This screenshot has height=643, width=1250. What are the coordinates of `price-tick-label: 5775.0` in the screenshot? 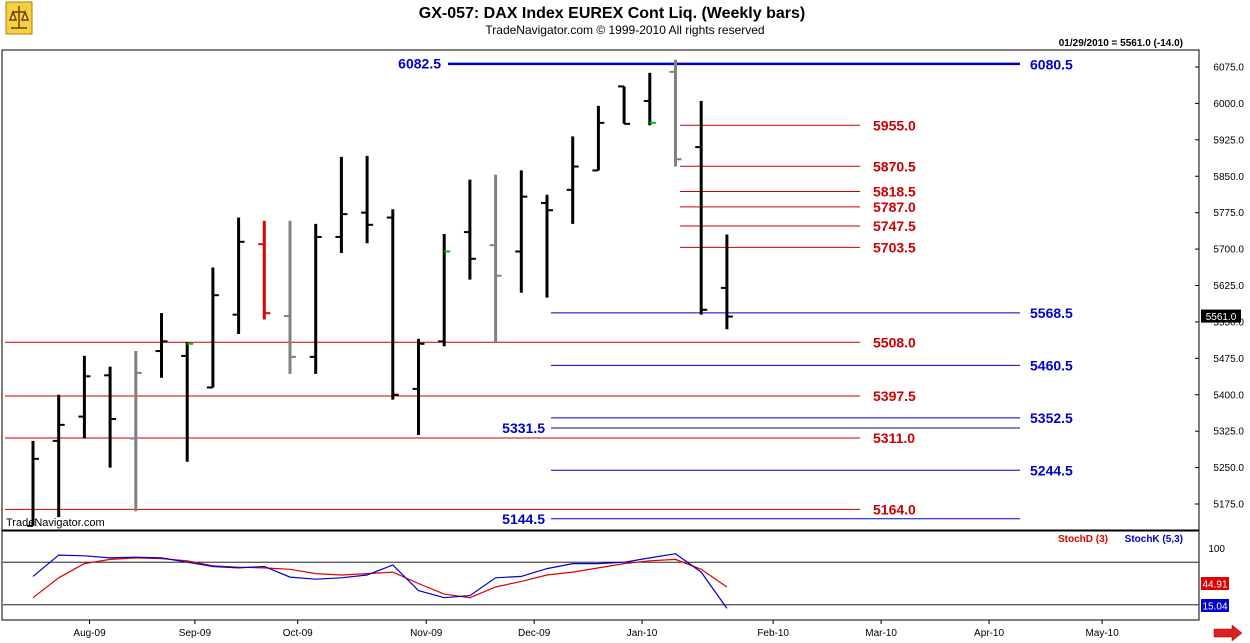 It's located at (1228, 213).